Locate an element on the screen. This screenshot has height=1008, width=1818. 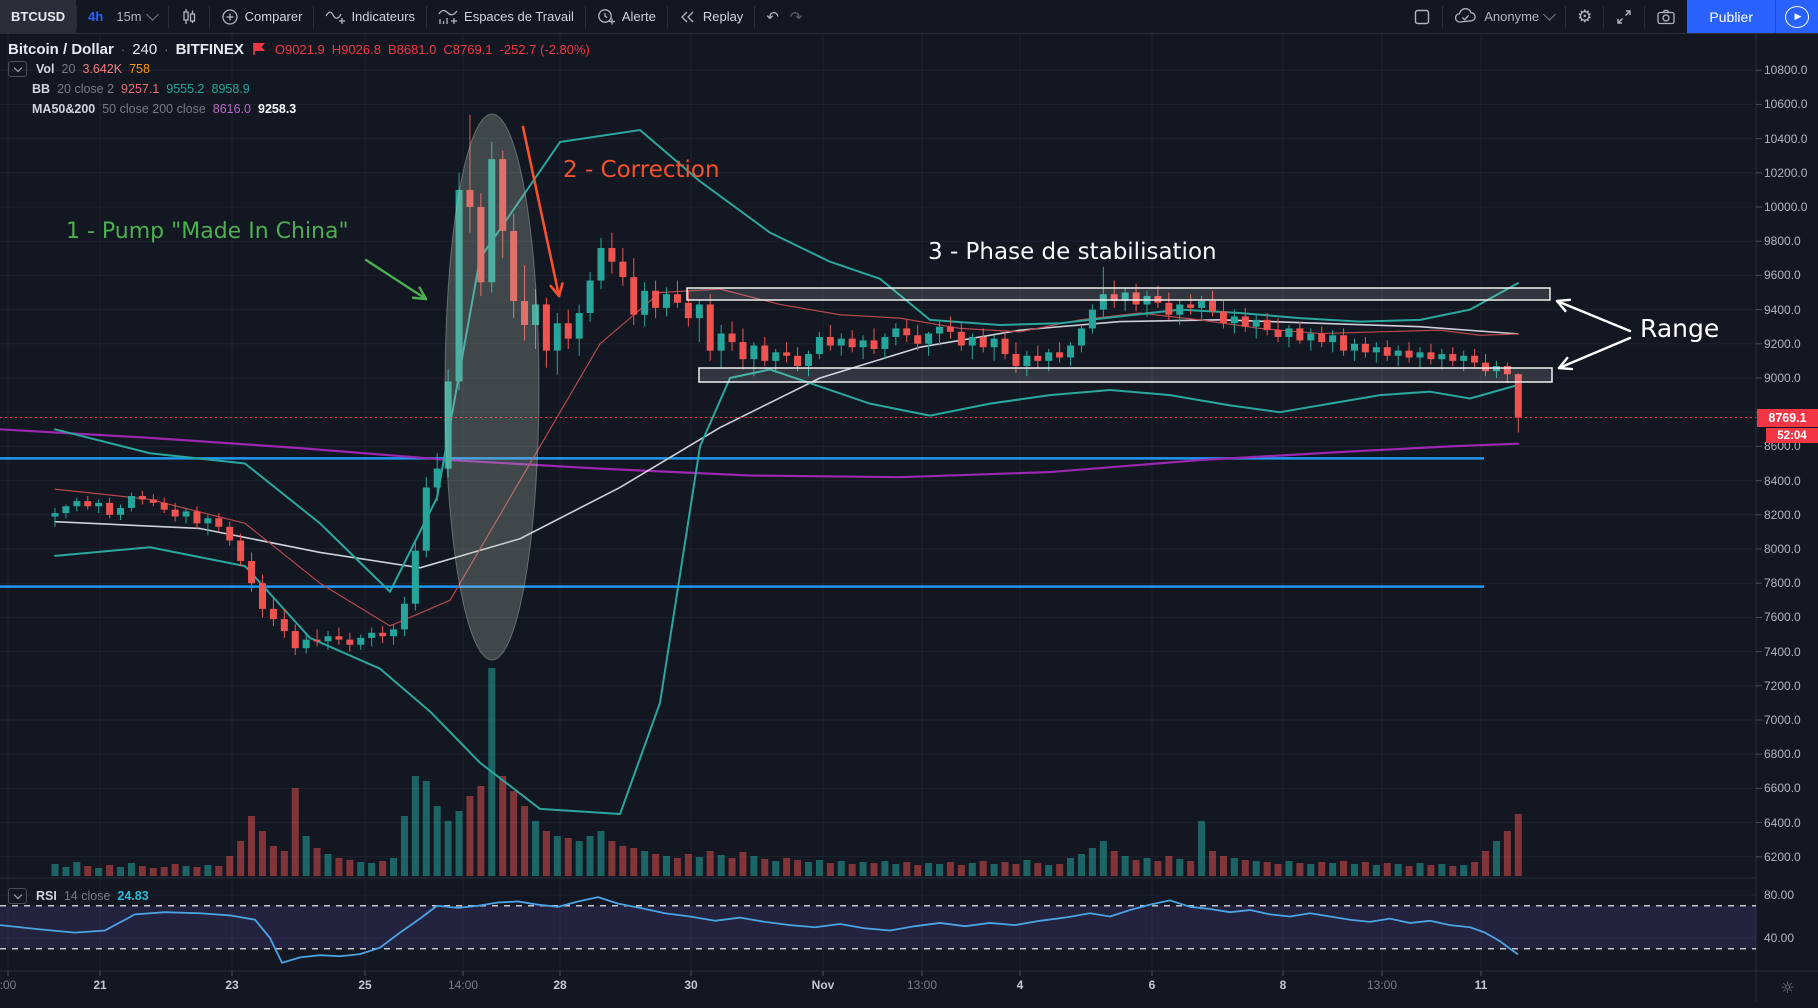
price-axis-label: 10800.0 is located at coordinates (1786, 70).